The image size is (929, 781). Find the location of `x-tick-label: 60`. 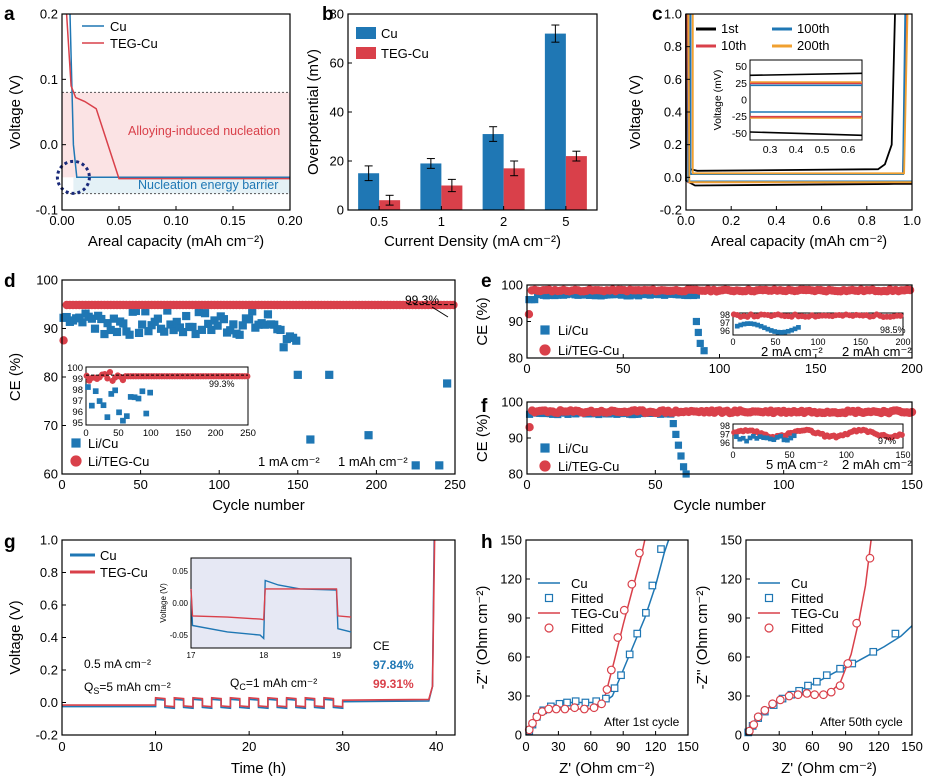

x-tick-label: 60 is located at coordinates (812, 746).